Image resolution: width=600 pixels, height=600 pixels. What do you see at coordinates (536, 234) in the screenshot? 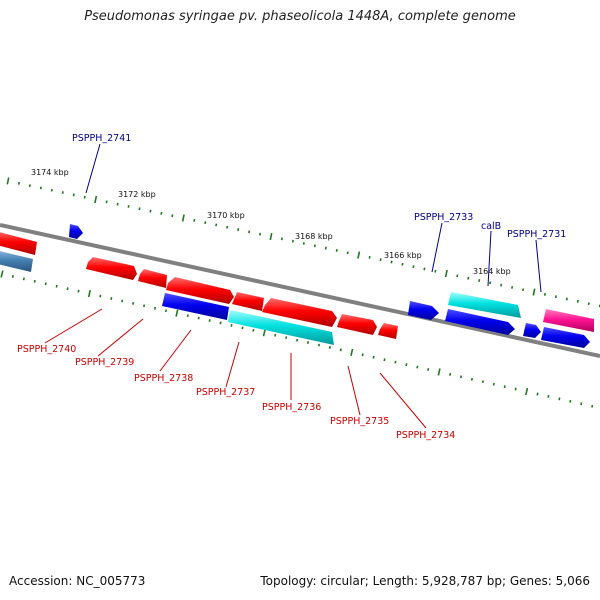
I see `label-pspph-2731: PSPPH_2731` at bounding box center [536, 234].